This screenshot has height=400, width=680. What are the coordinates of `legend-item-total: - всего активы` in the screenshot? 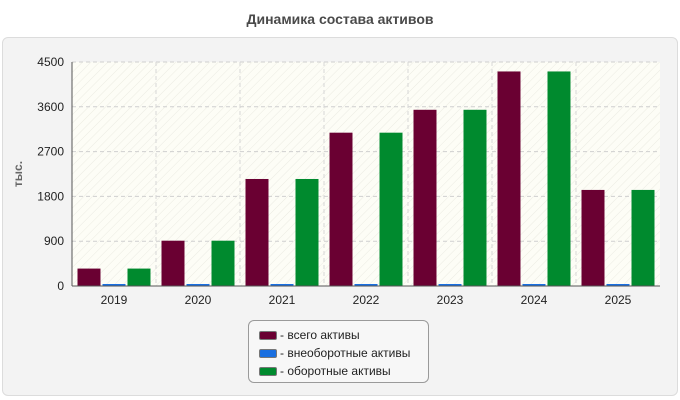 It's located at (343, 335).